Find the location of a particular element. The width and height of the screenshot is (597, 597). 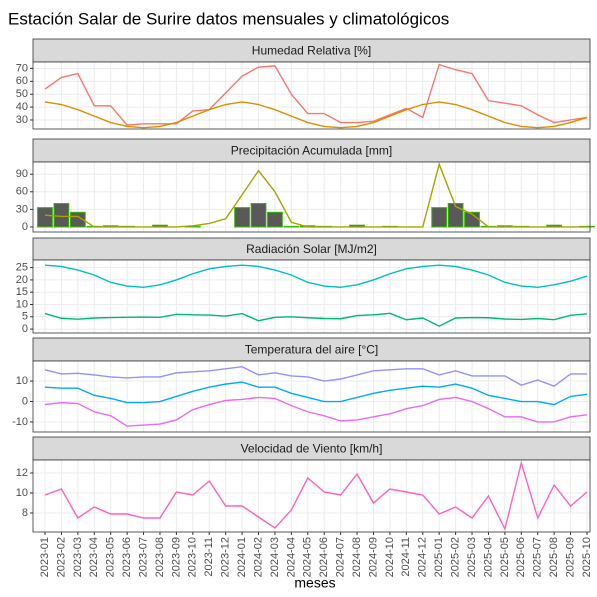

x-tick-label: 2024-05 is located at coordinates (308, 557).